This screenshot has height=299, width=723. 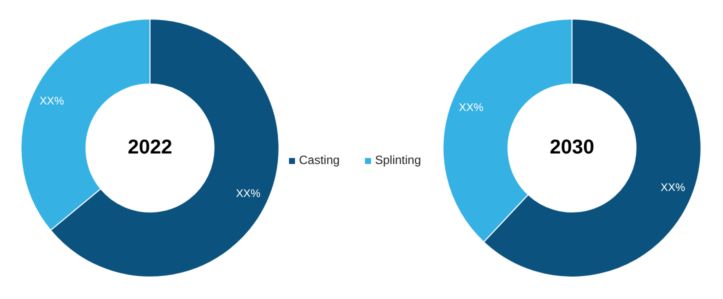 I want to click on text: 2022, so click(x=150, y=147).